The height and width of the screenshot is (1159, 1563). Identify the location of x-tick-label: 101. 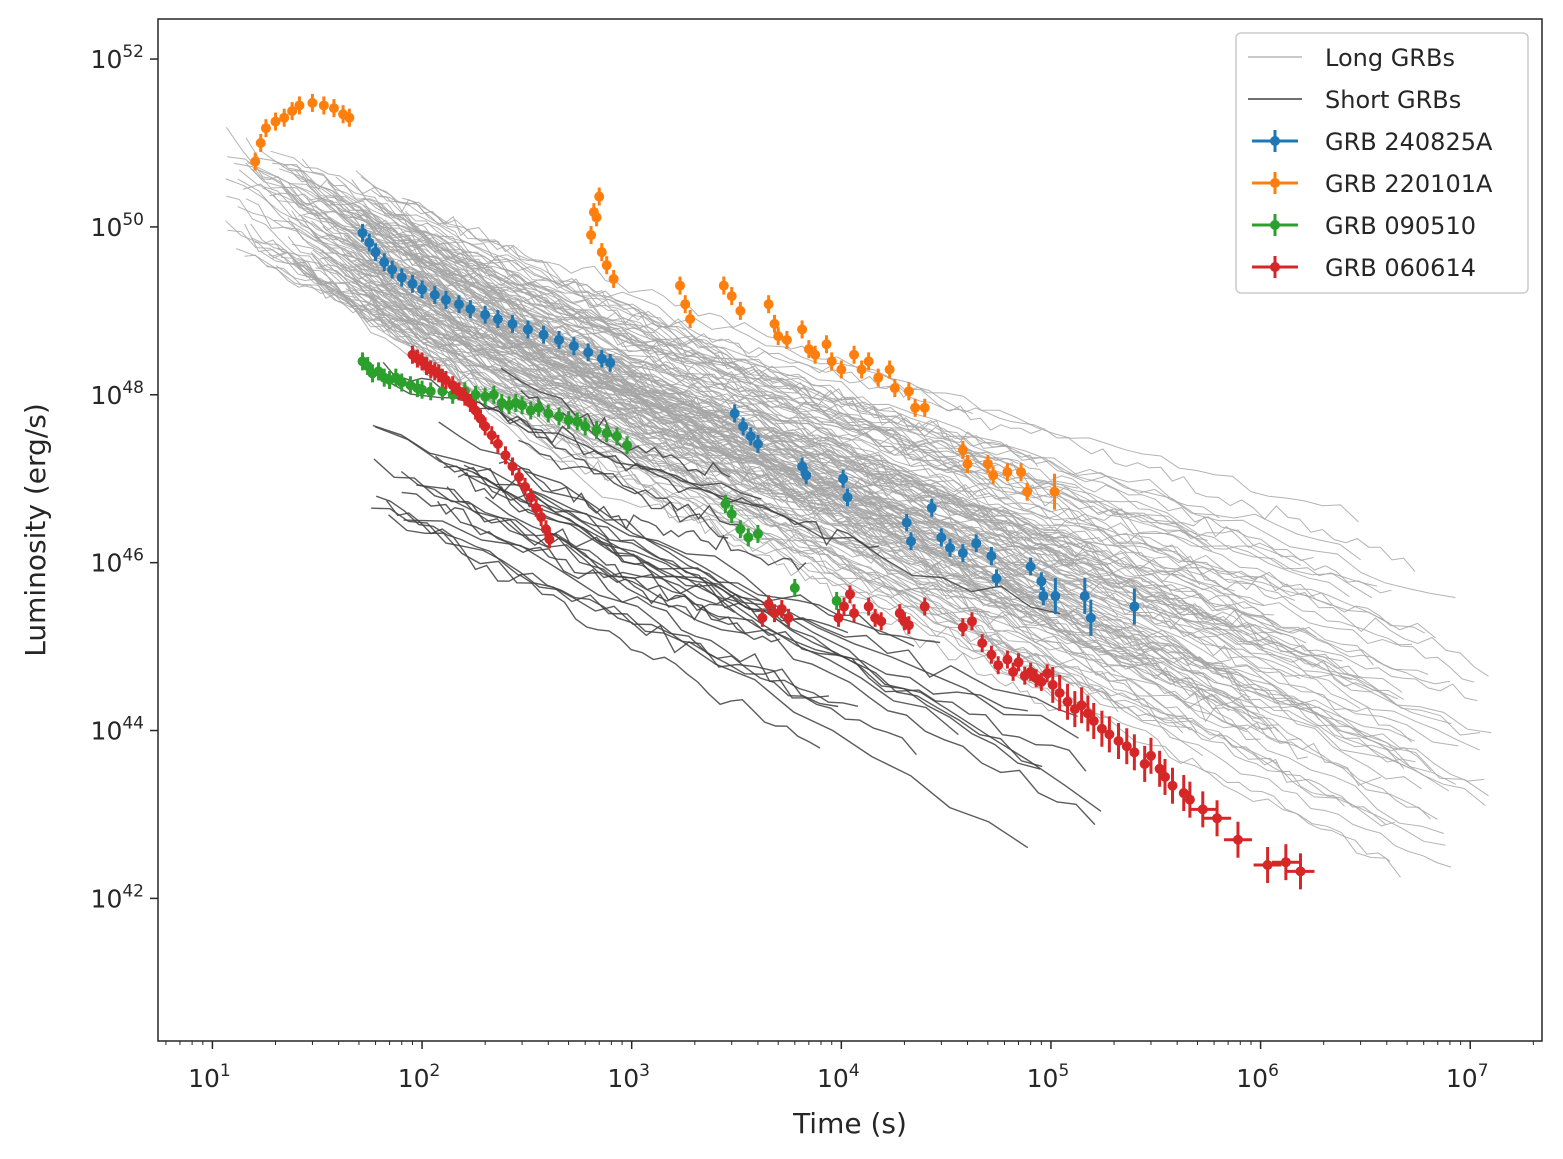
(209, 1077).